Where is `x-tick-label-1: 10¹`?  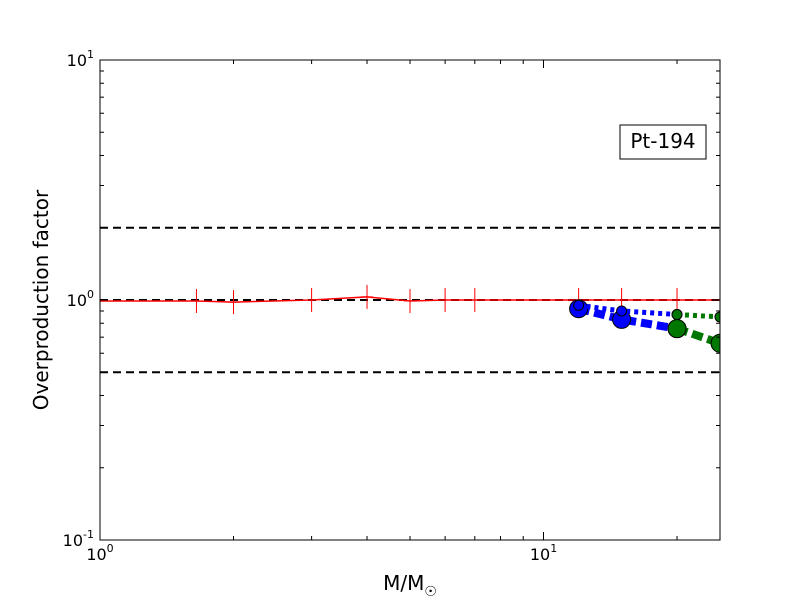
x-tick-label-1: 10¹ is located at coordinates (543, 553).